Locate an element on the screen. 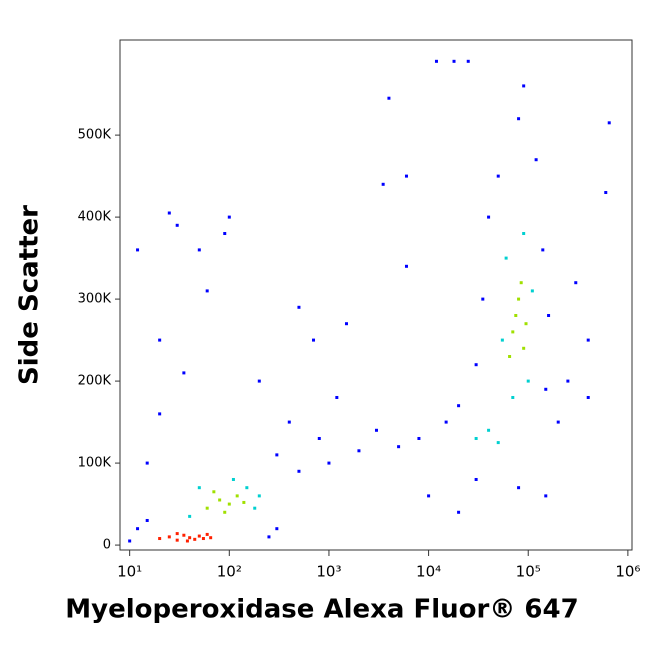  y-tick-label: 300K is located at coordinates (95, 299).